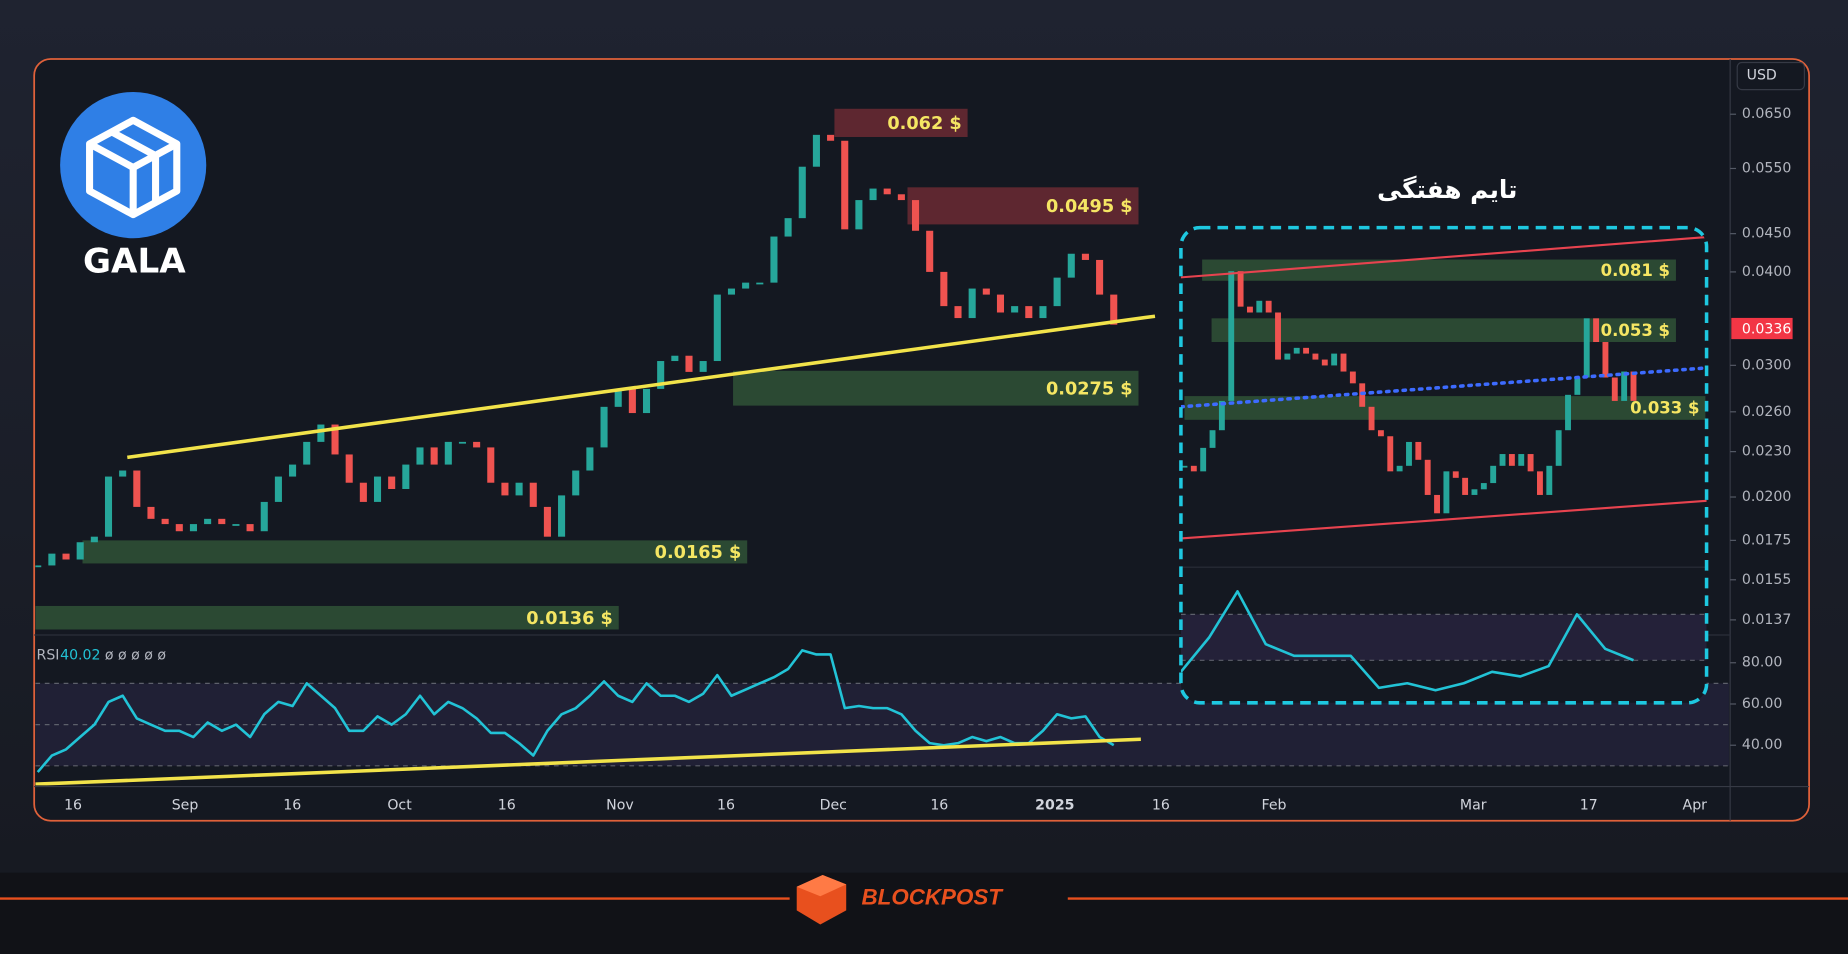 The height and width of the screenshot is (954, 1848). I want to click on y-tick-label: 0.0260, so click(1766, 412).